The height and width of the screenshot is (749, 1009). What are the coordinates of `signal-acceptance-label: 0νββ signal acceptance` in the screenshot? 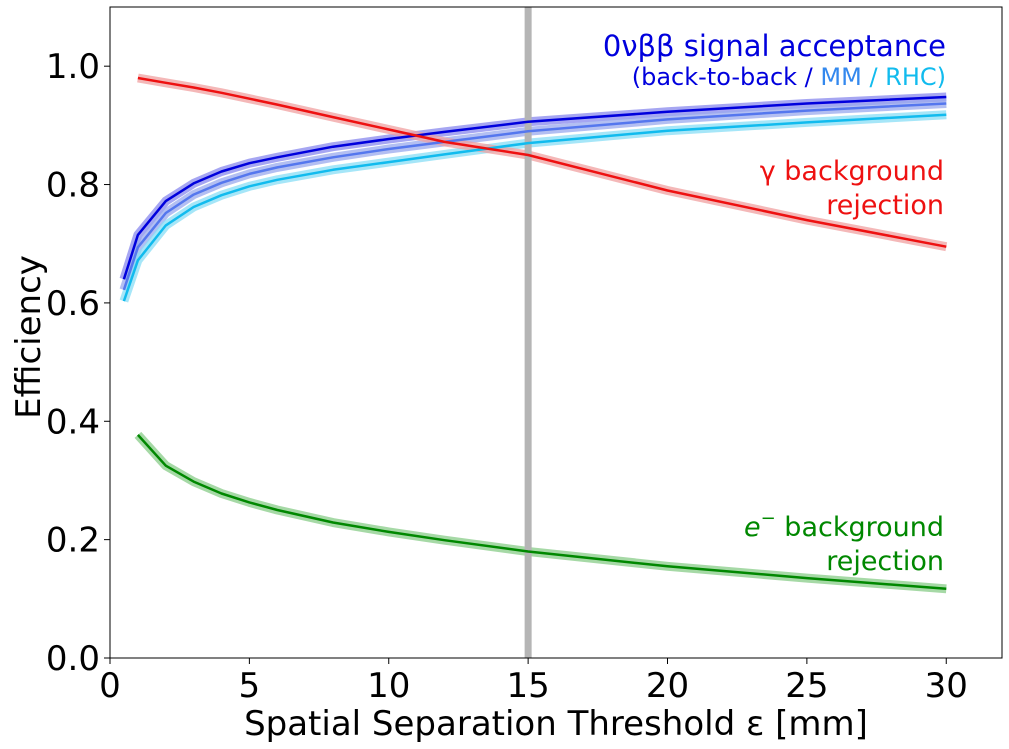 It's located at (774, 46).